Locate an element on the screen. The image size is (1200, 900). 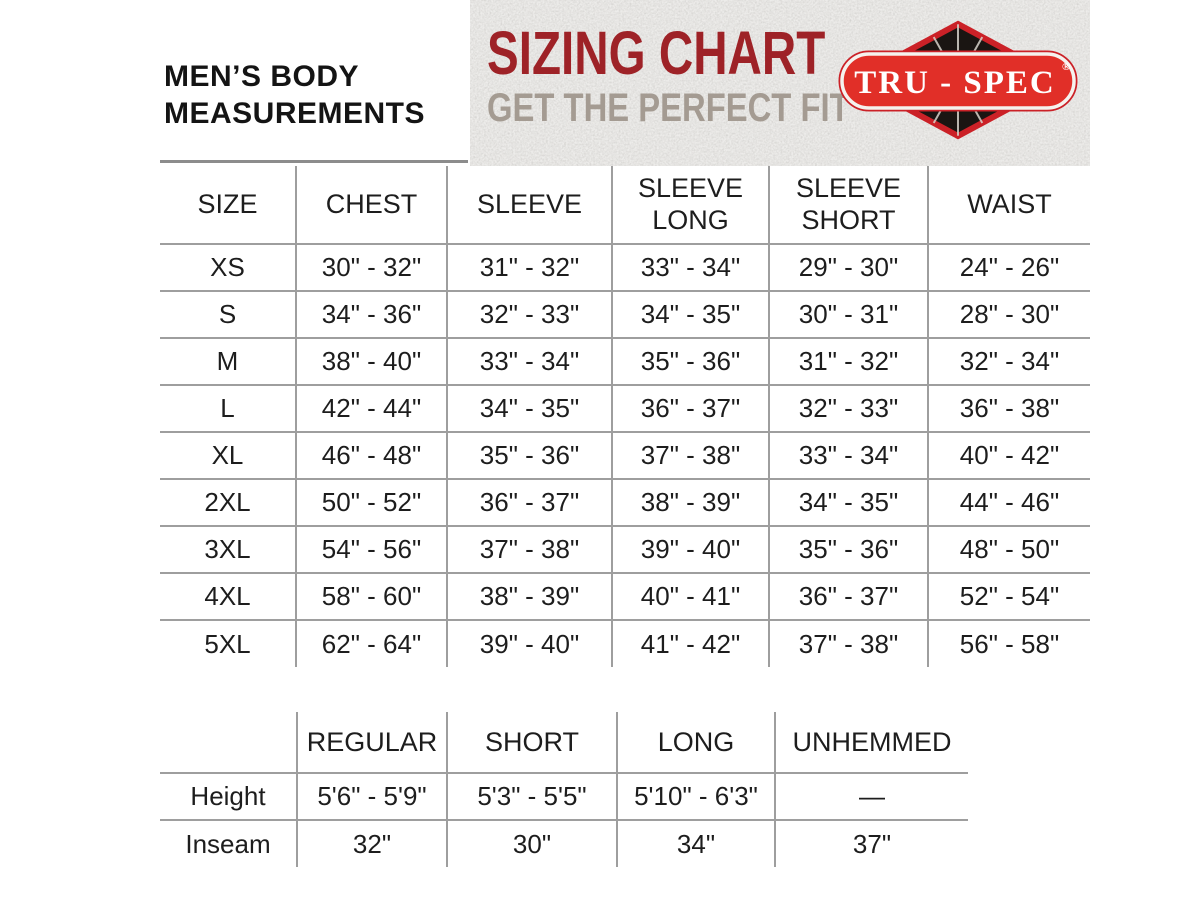
column-header-sleeve-short: SLEEVE SHORT is located at coordinates (848, 205).